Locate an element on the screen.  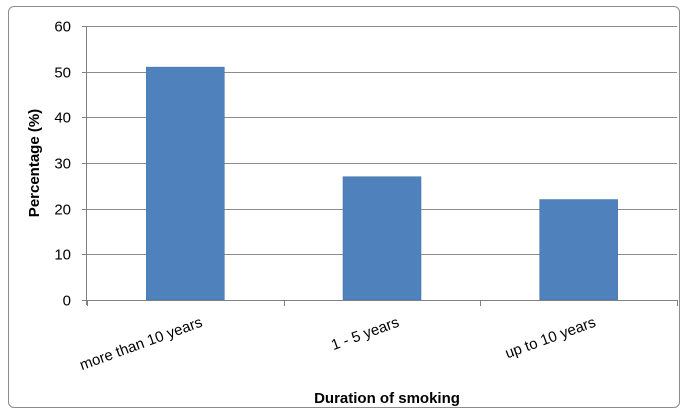
y-tick-label-50: 50 is located at coordinates (62, 73).